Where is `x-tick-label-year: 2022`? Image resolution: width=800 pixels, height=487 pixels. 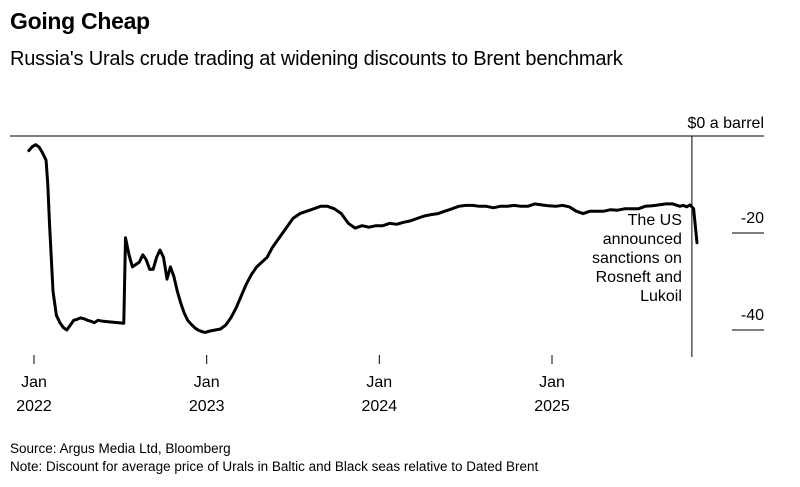
x-tick-label-year: 2022 is located at coordinates (34, 406).